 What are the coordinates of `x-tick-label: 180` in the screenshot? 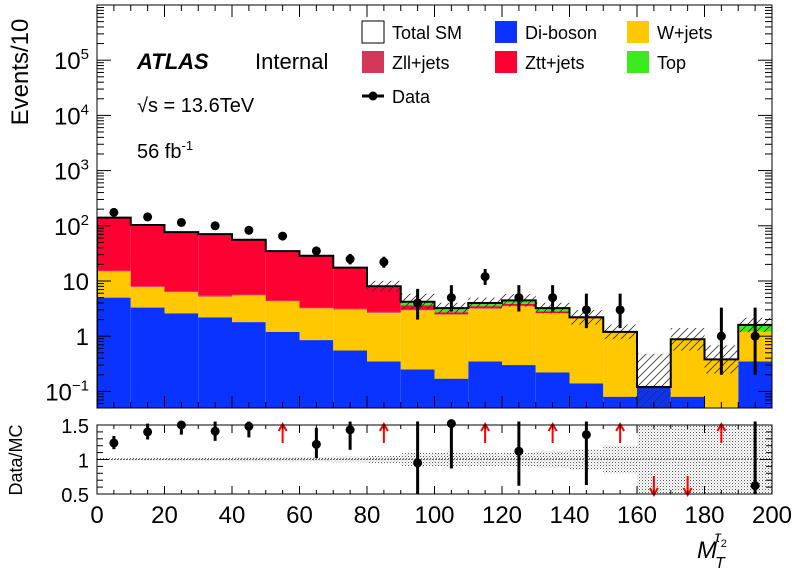 It's located at (704, 515).